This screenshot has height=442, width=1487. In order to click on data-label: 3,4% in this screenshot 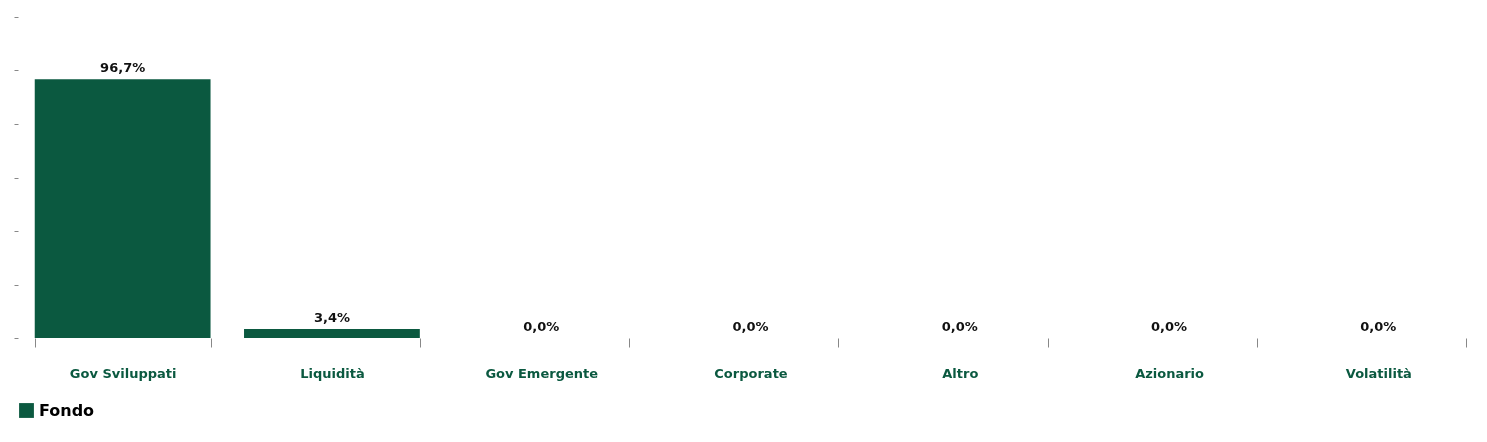, I will do `click(331, 317)`.